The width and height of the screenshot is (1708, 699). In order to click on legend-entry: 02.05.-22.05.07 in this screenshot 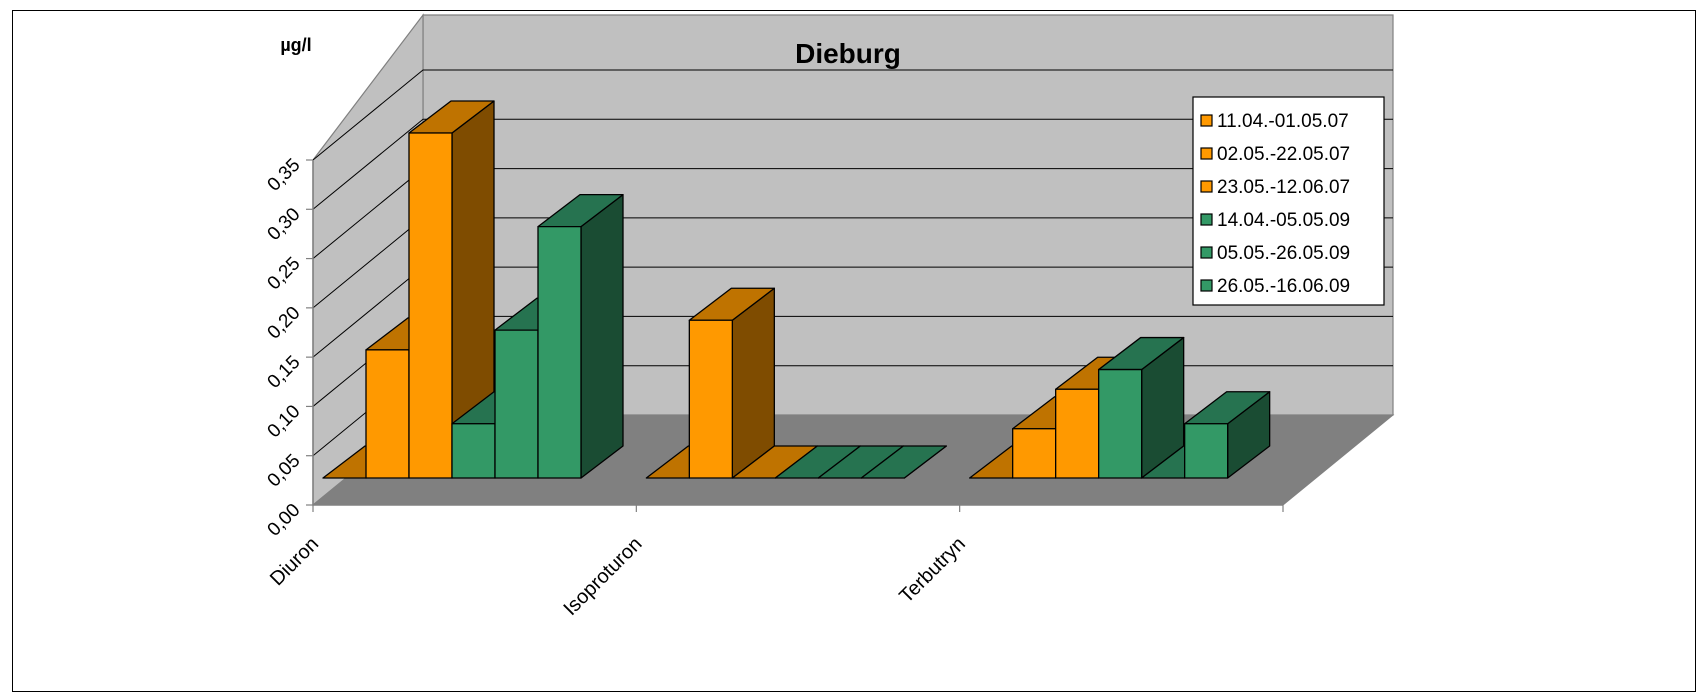, I will do `click(1283, 154)`.